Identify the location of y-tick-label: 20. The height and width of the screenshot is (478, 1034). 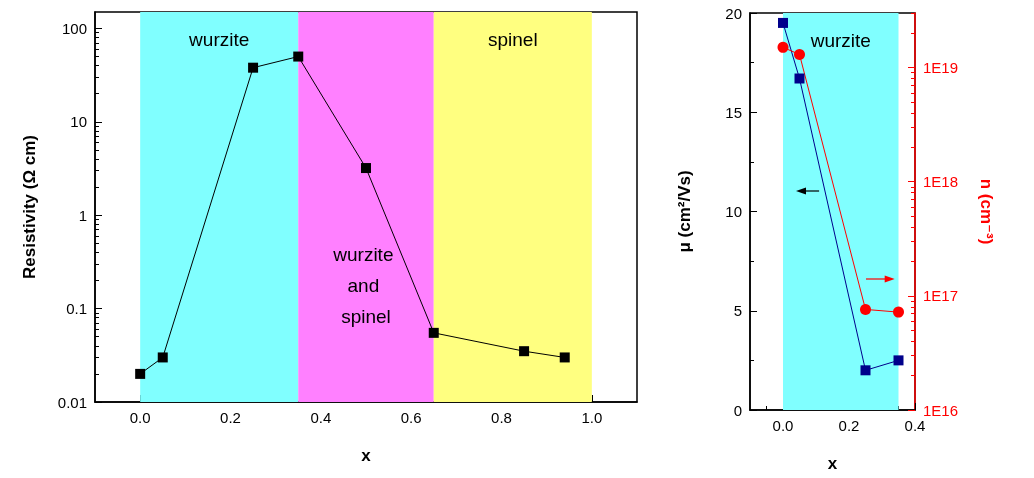
(733, 13).